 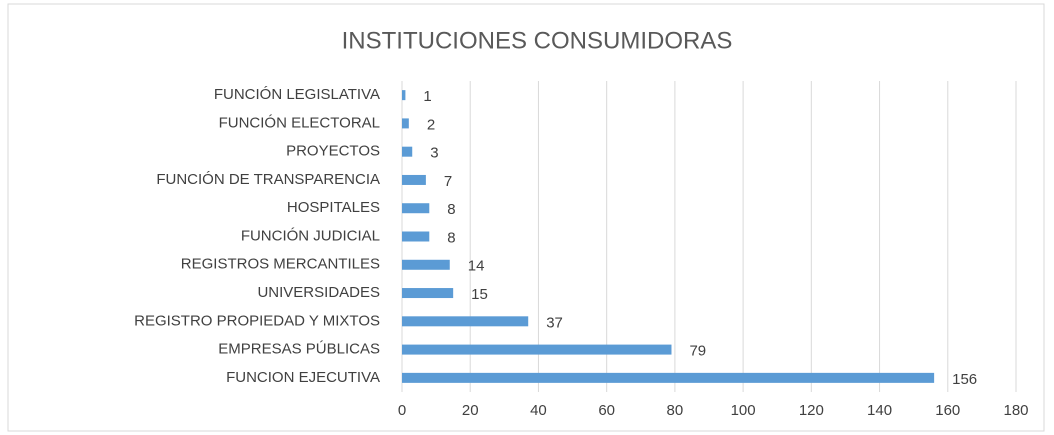 I want to click on y-tick-label: FUNCIÓN ELECTORAL, so click(x=299, y=122).